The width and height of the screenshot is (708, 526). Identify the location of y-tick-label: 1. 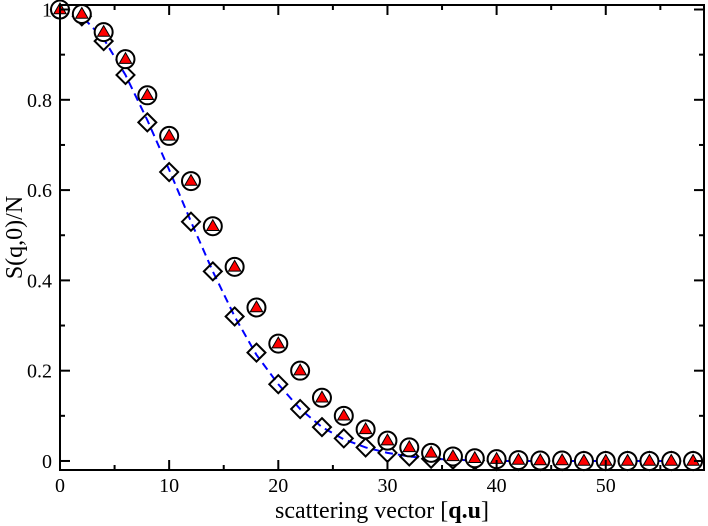
(47, 11).